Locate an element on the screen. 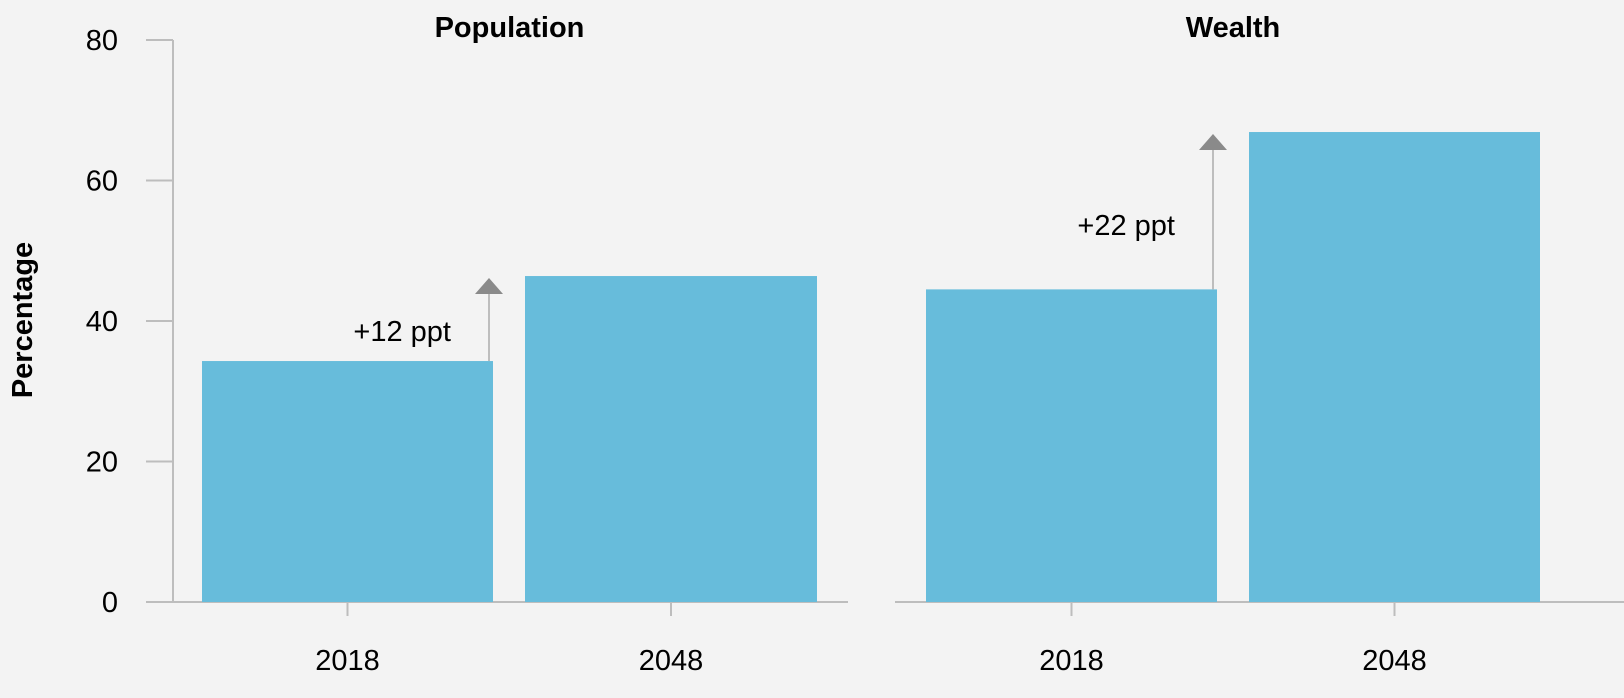  y-tick-label: 80 is located at coordinates (102, 41).